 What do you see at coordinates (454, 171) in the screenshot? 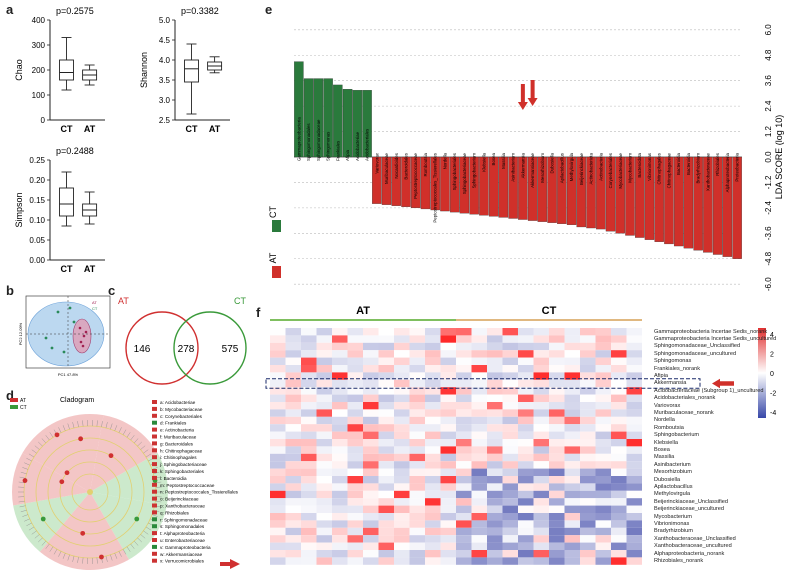
I see `lda-taxon-label: Sphingobacteriales` at bounding box center [454, 171].